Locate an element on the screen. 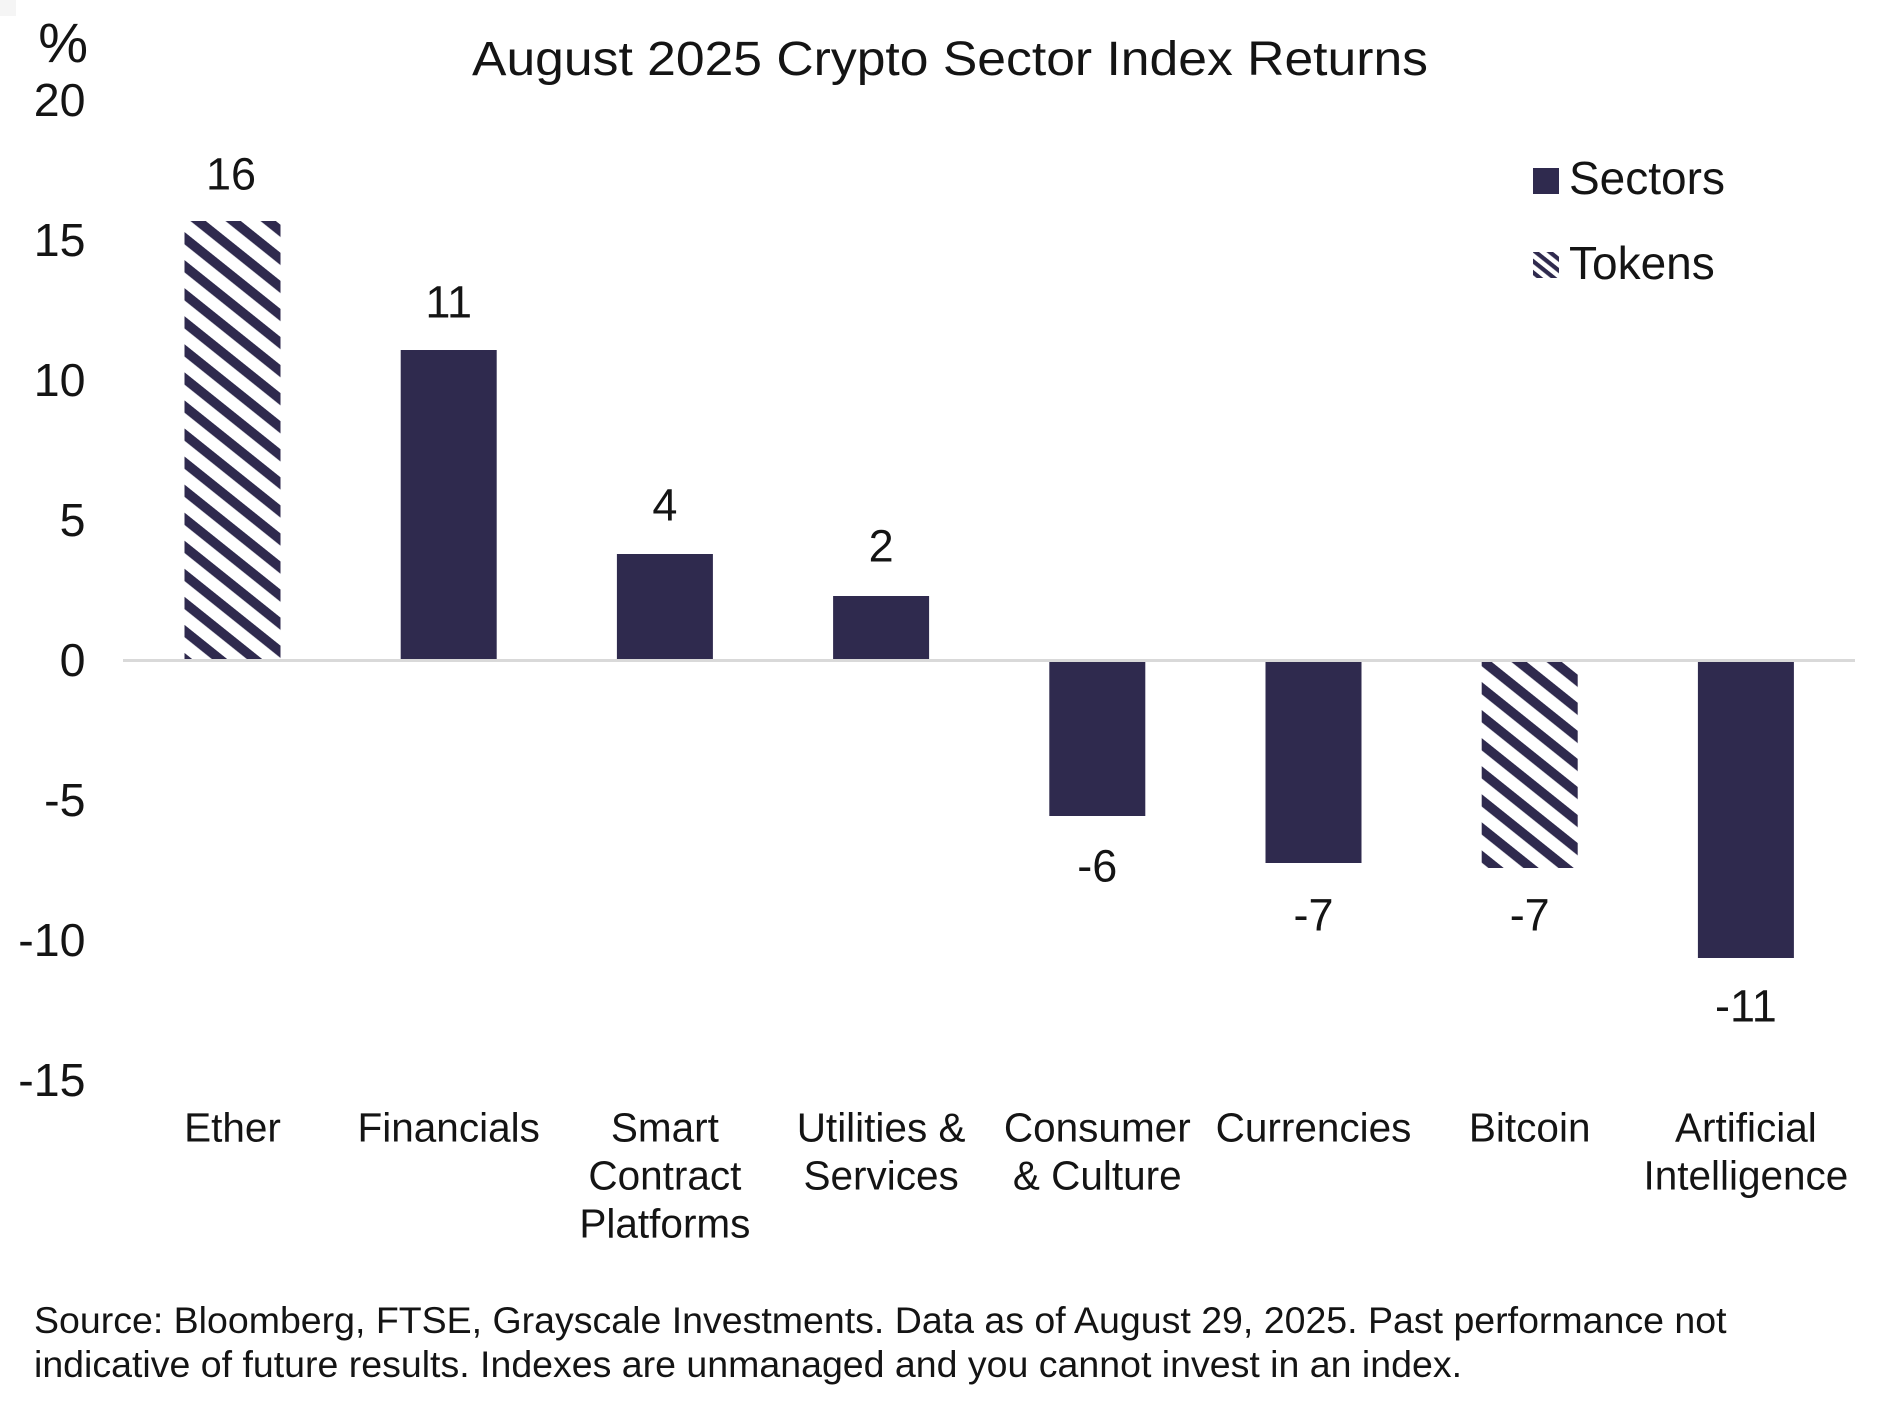 The height and width of the screenshot is (1406, 1895). svg-text: Contract is located at coordinates (664, 1175).